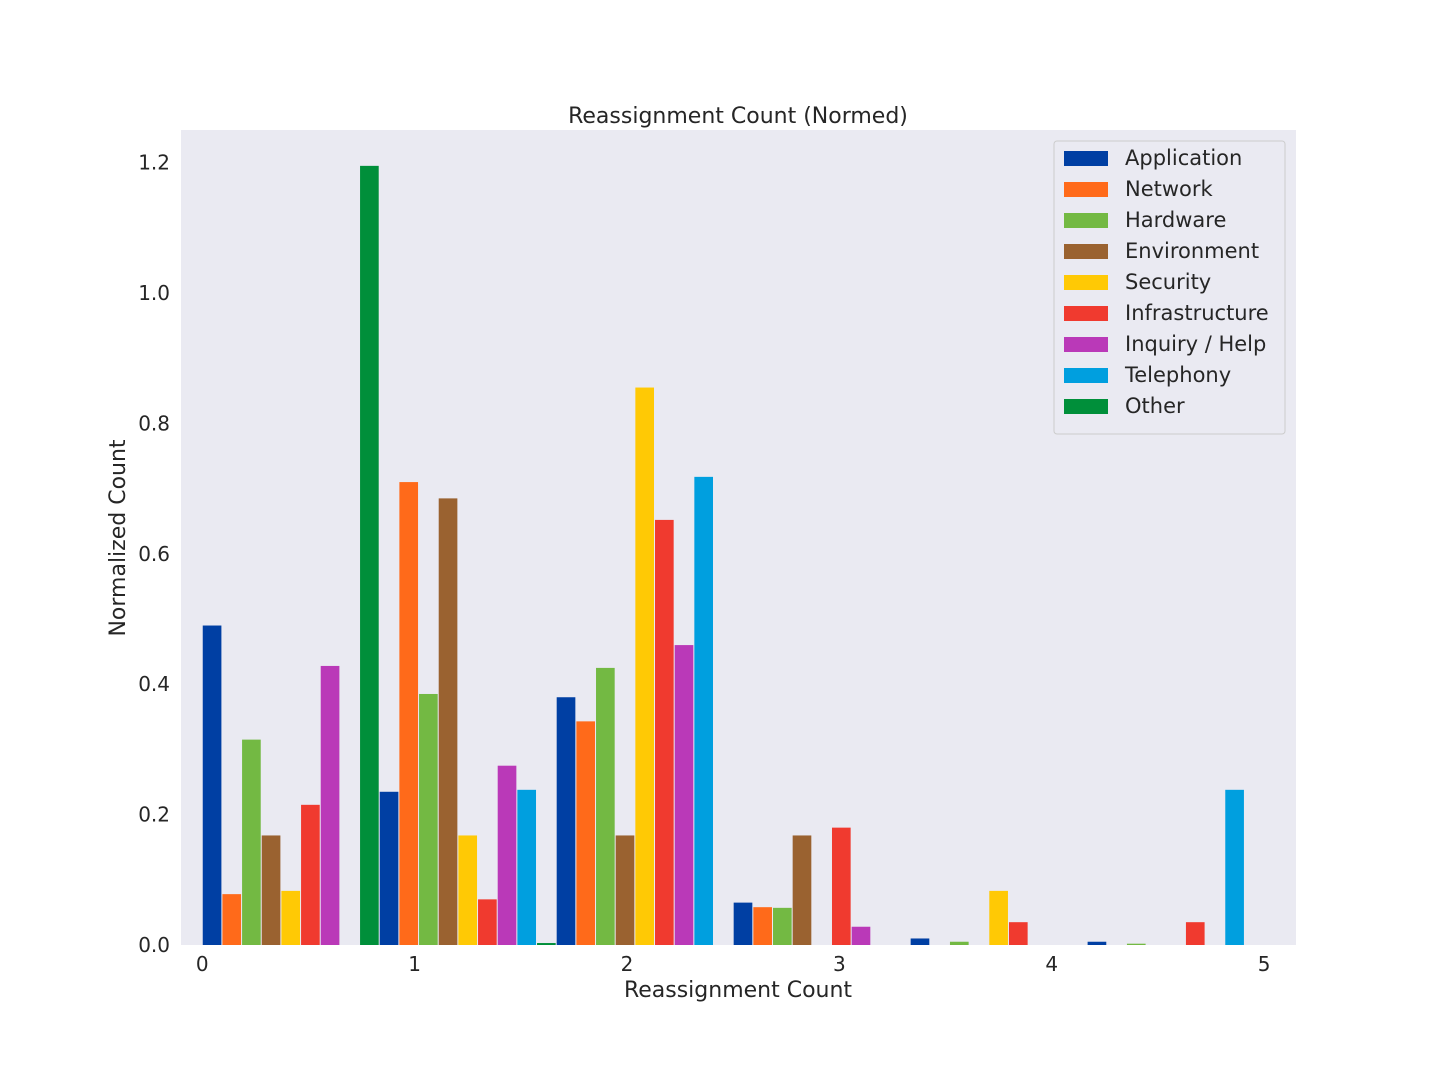 Image resolution: width=1440 pixels, height=1080 pixels. I want to click on x-tick-label: 1, so click(414, 964).